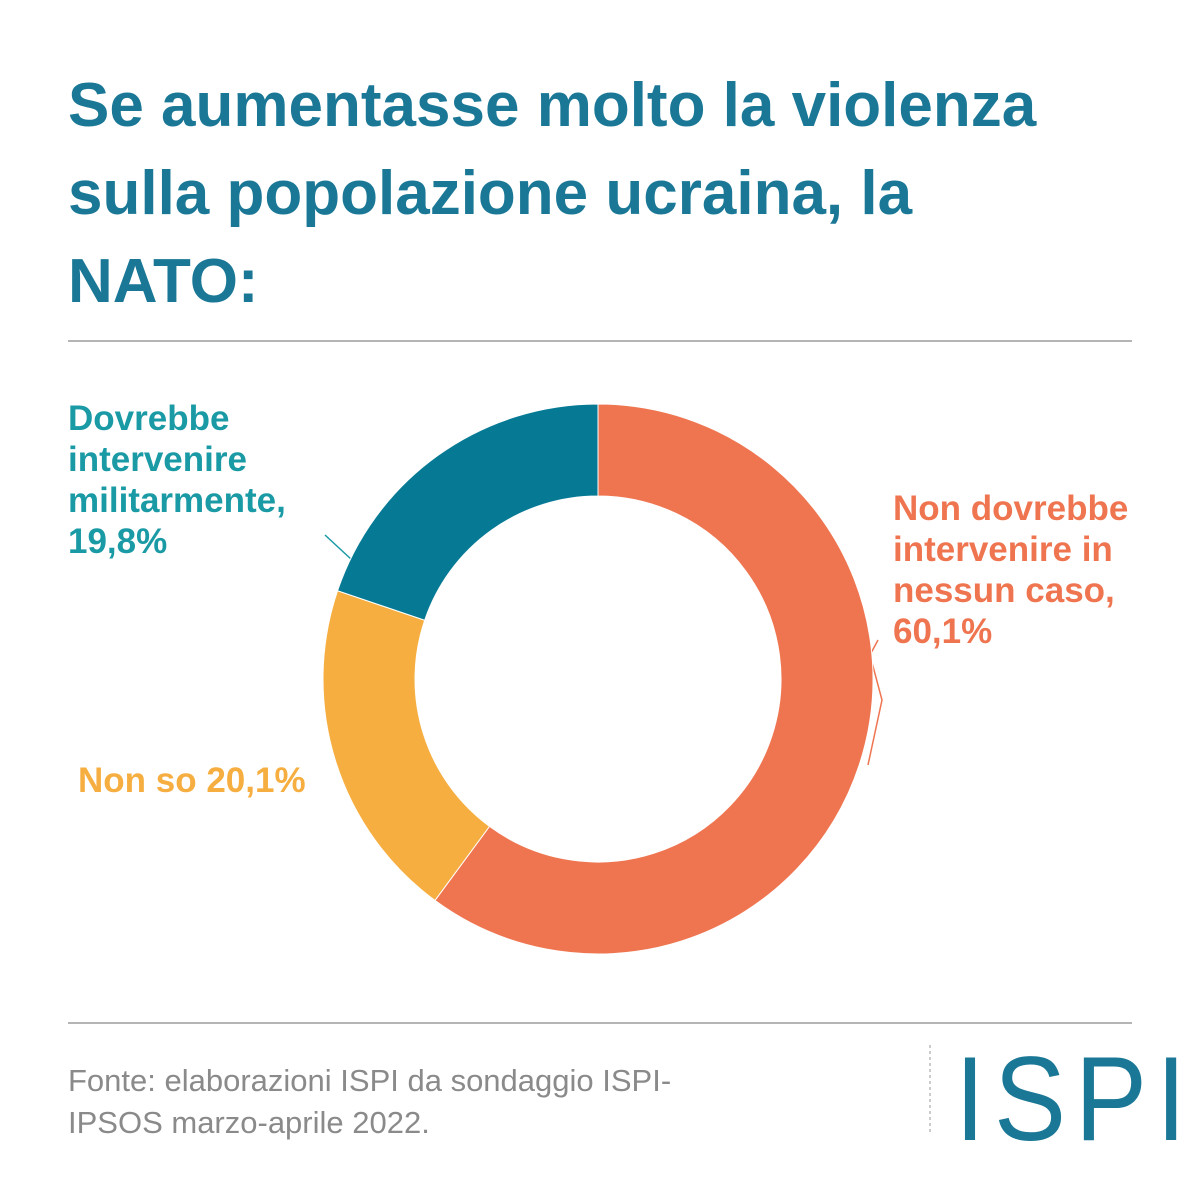  What do you see at coordinates (943, 631) in the screenshot?
I see `slice-value: 60,1%` at bounding box center [943, 631].